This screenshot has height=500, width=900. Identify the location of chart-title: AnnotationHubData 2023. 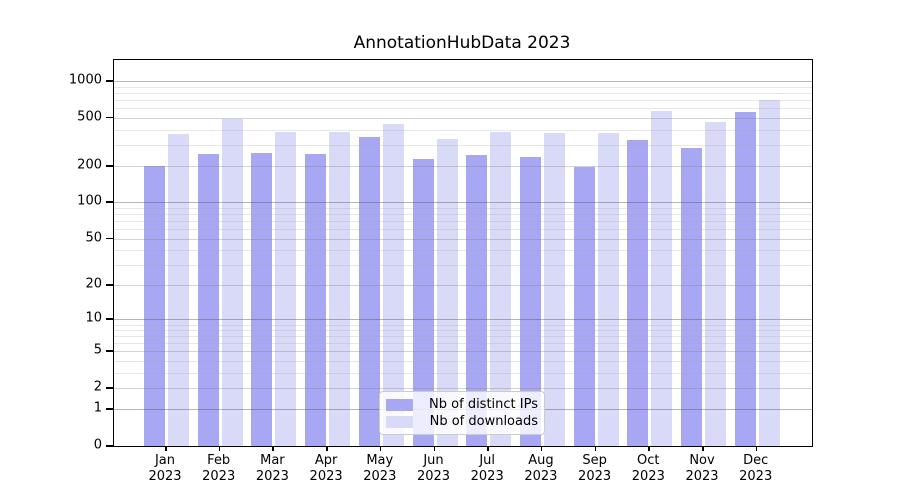
(462, 43).